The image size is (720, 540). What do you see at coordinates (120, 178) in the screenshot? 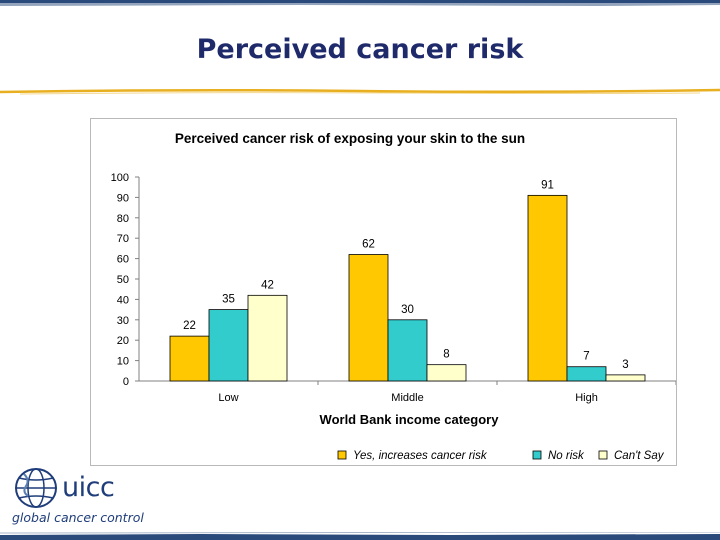
I see `y-tick-label: 100` at bounding box center [120, 178].